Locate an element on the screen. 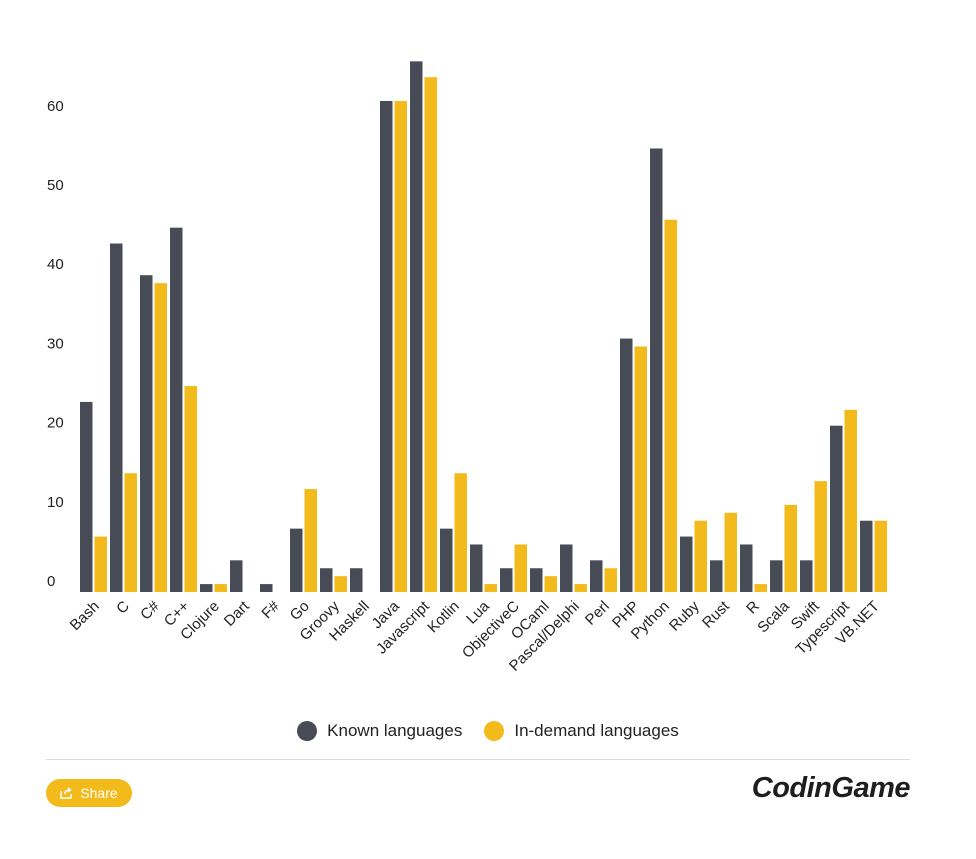  y-tick-label: 0 is located at coordinates (51, 581).